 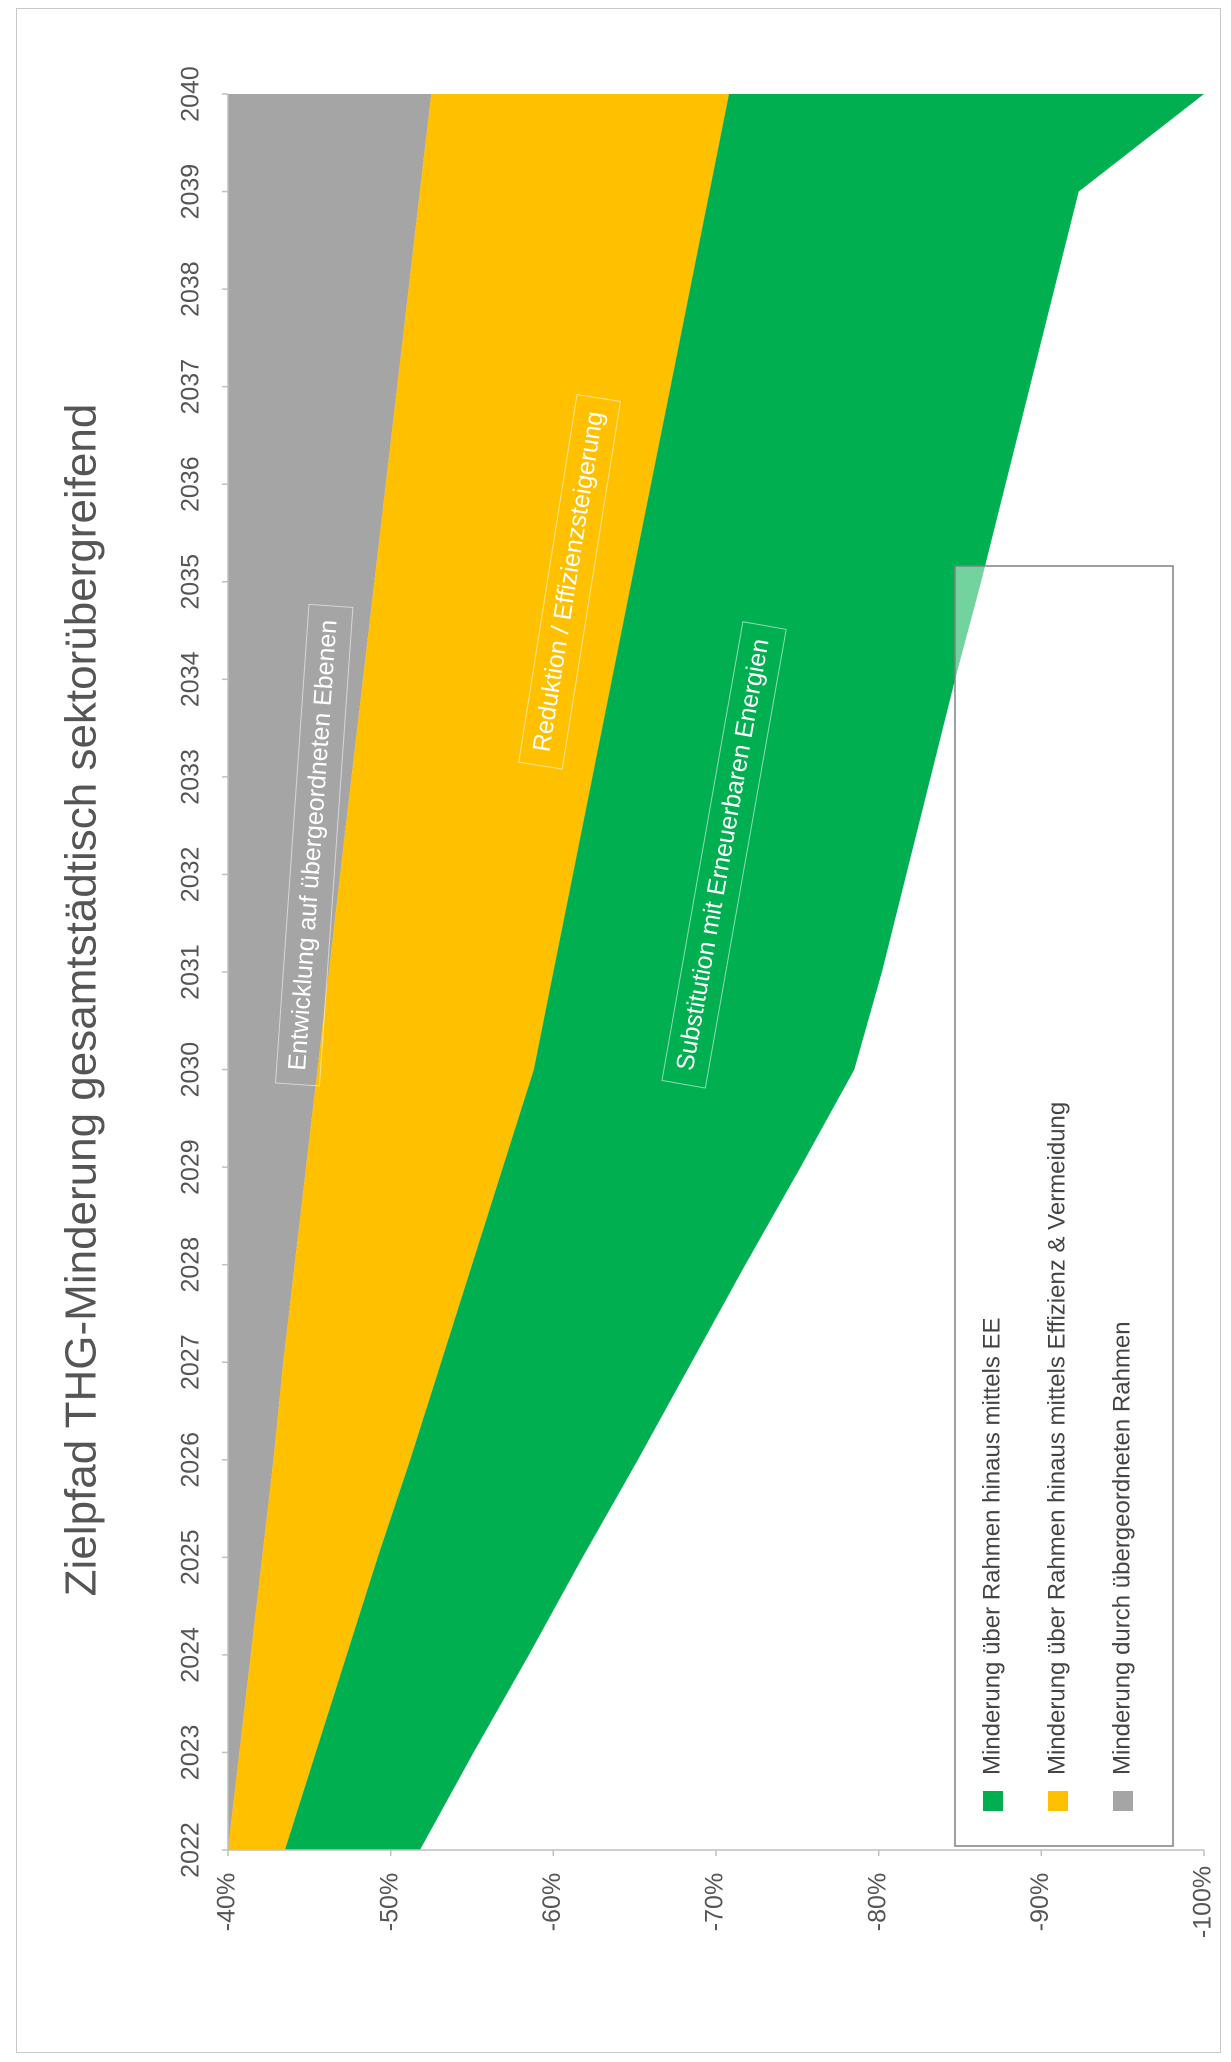 What do you see at coordinates (191, 1655) in the screenshot?
I see `year-tick-label: 2024` at bounding box center [191, 1655].